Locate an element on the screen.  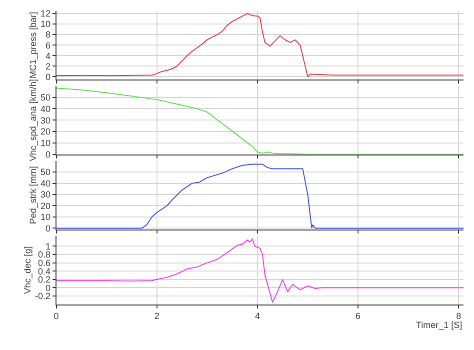
y-tick-label: 0.4 is located at coordinates (44, 271).